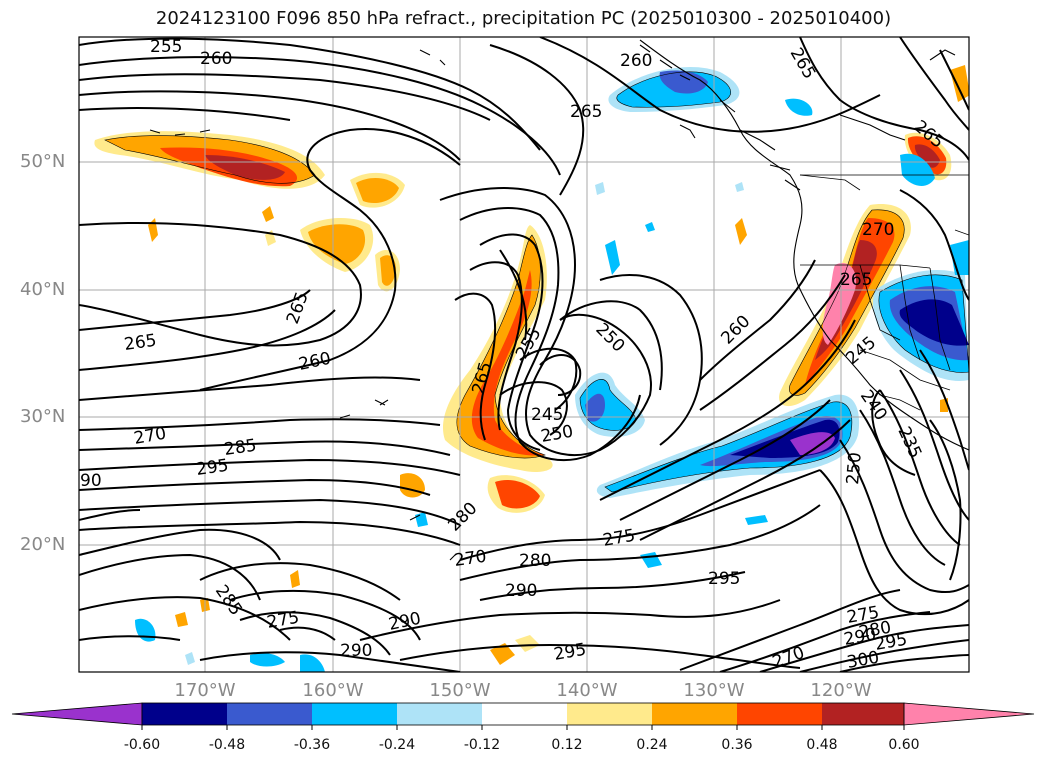 The width and height of the screenshot is (1047, 765). I want to click on lon-label: 170°W, so click(205, 690).